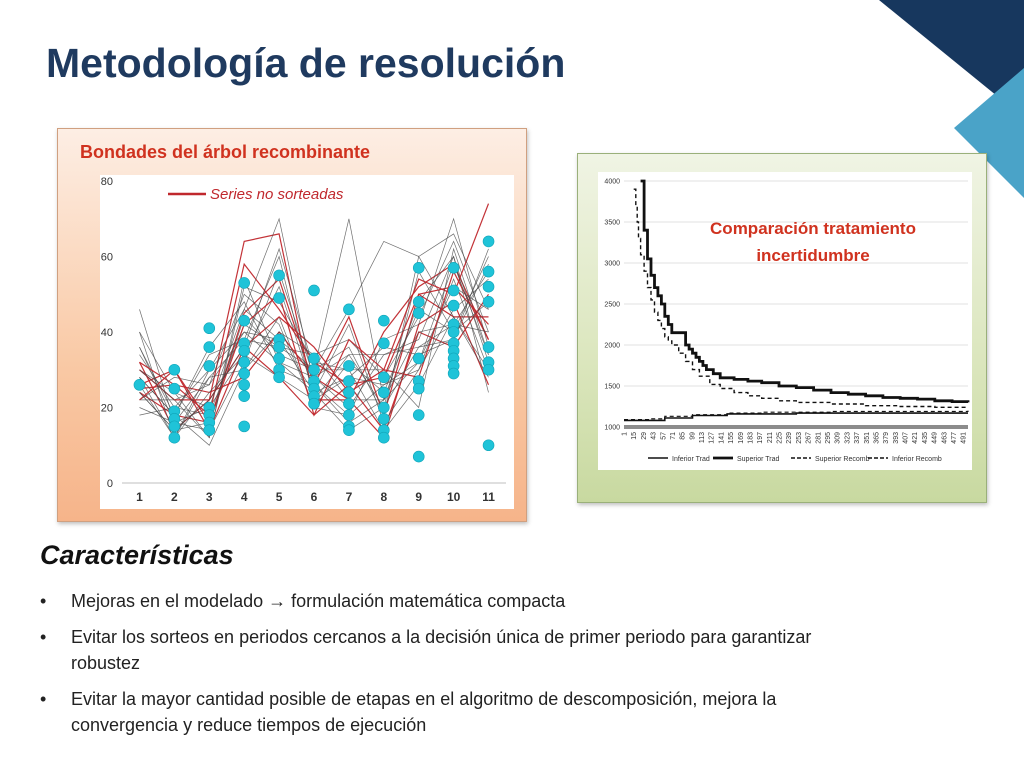 The image size is (1024, 768). What do you see at coordinates (917, 459) in the screenshot?
I see `legend-label: Inferior Recomb` at bounding box center [917, 459].